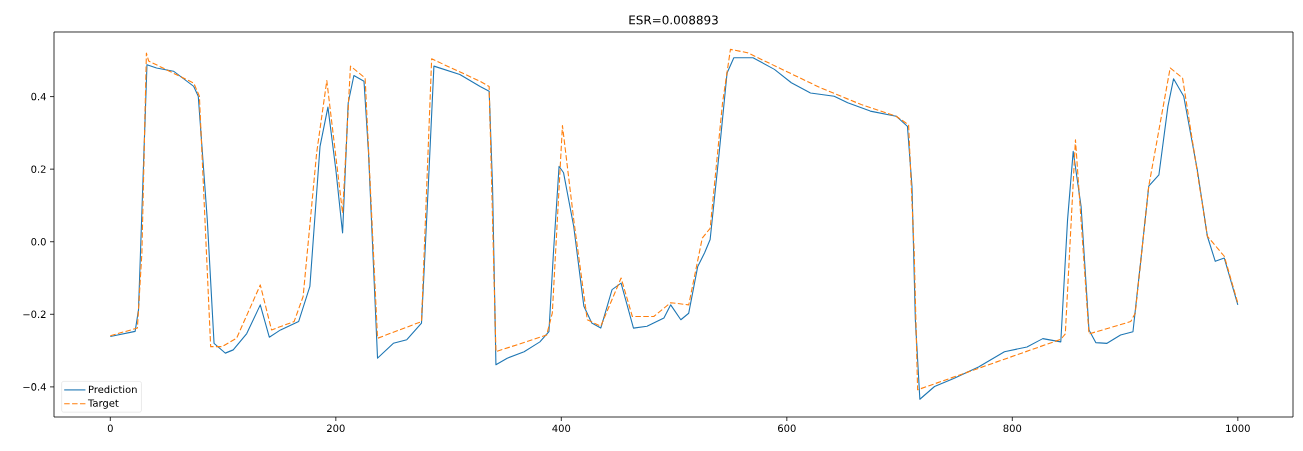 The width and height of the screenshot is (1303, 451). I want to click on x-tick-label: 0, so click(110, 428).